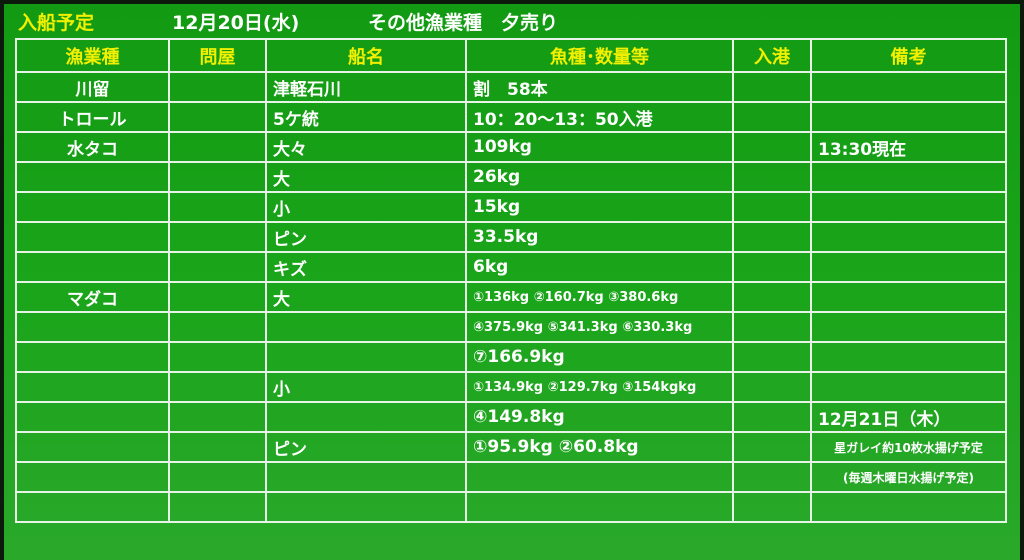 The width and height of the screenshot is (1024, 560). What do you see at coordinates (599, 267) in the screenshot?
I see `table-cell: 6kg` at bounding box center [599, 267].